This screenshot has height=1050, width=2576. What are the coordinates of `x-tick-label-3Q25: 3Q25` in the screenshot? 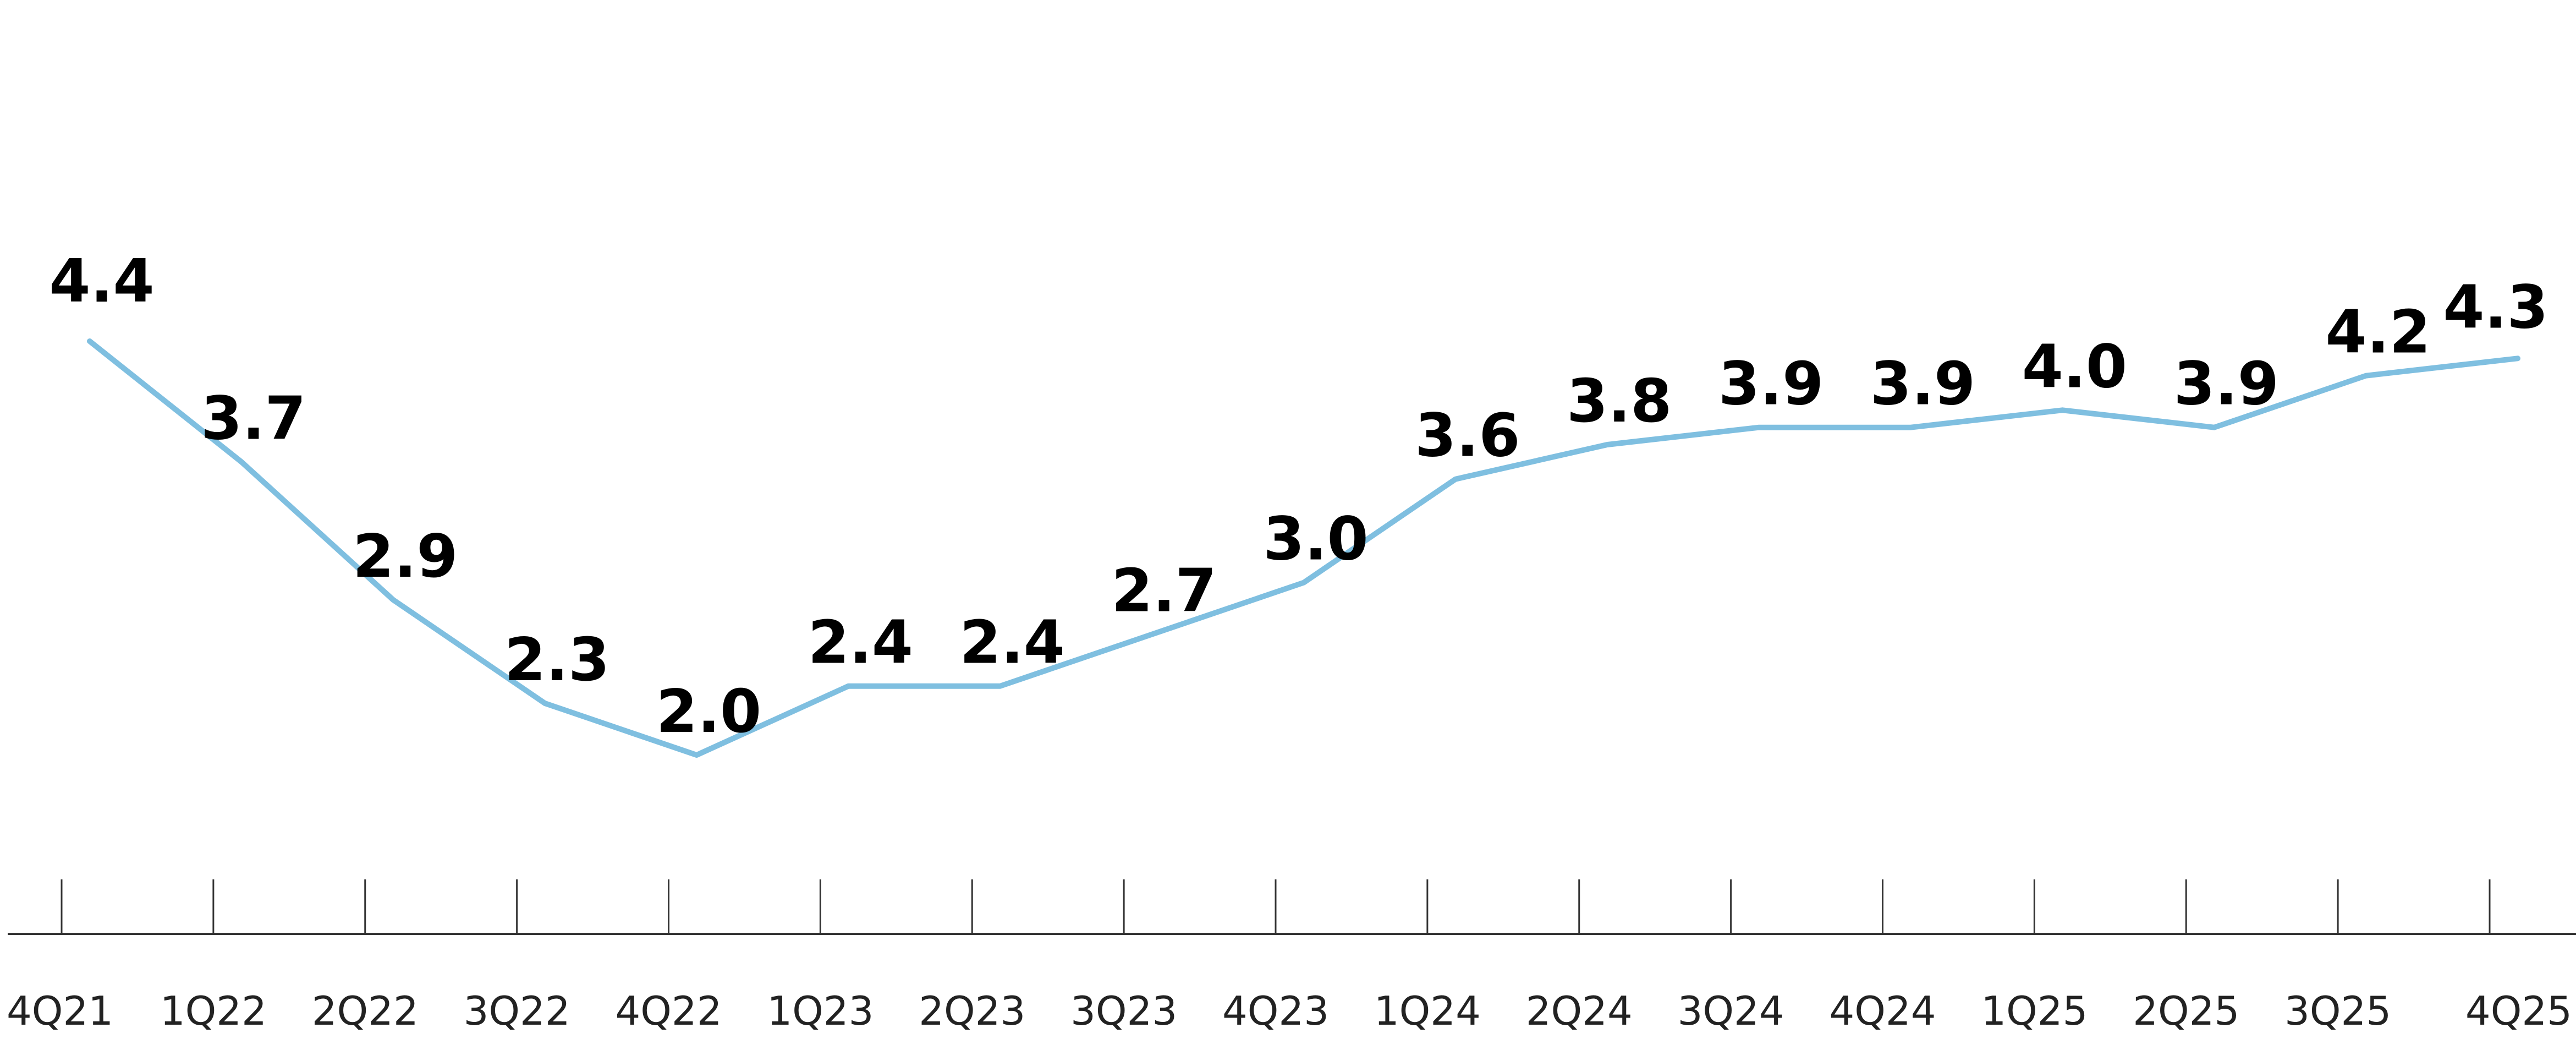 It's located at (2337, 1011).